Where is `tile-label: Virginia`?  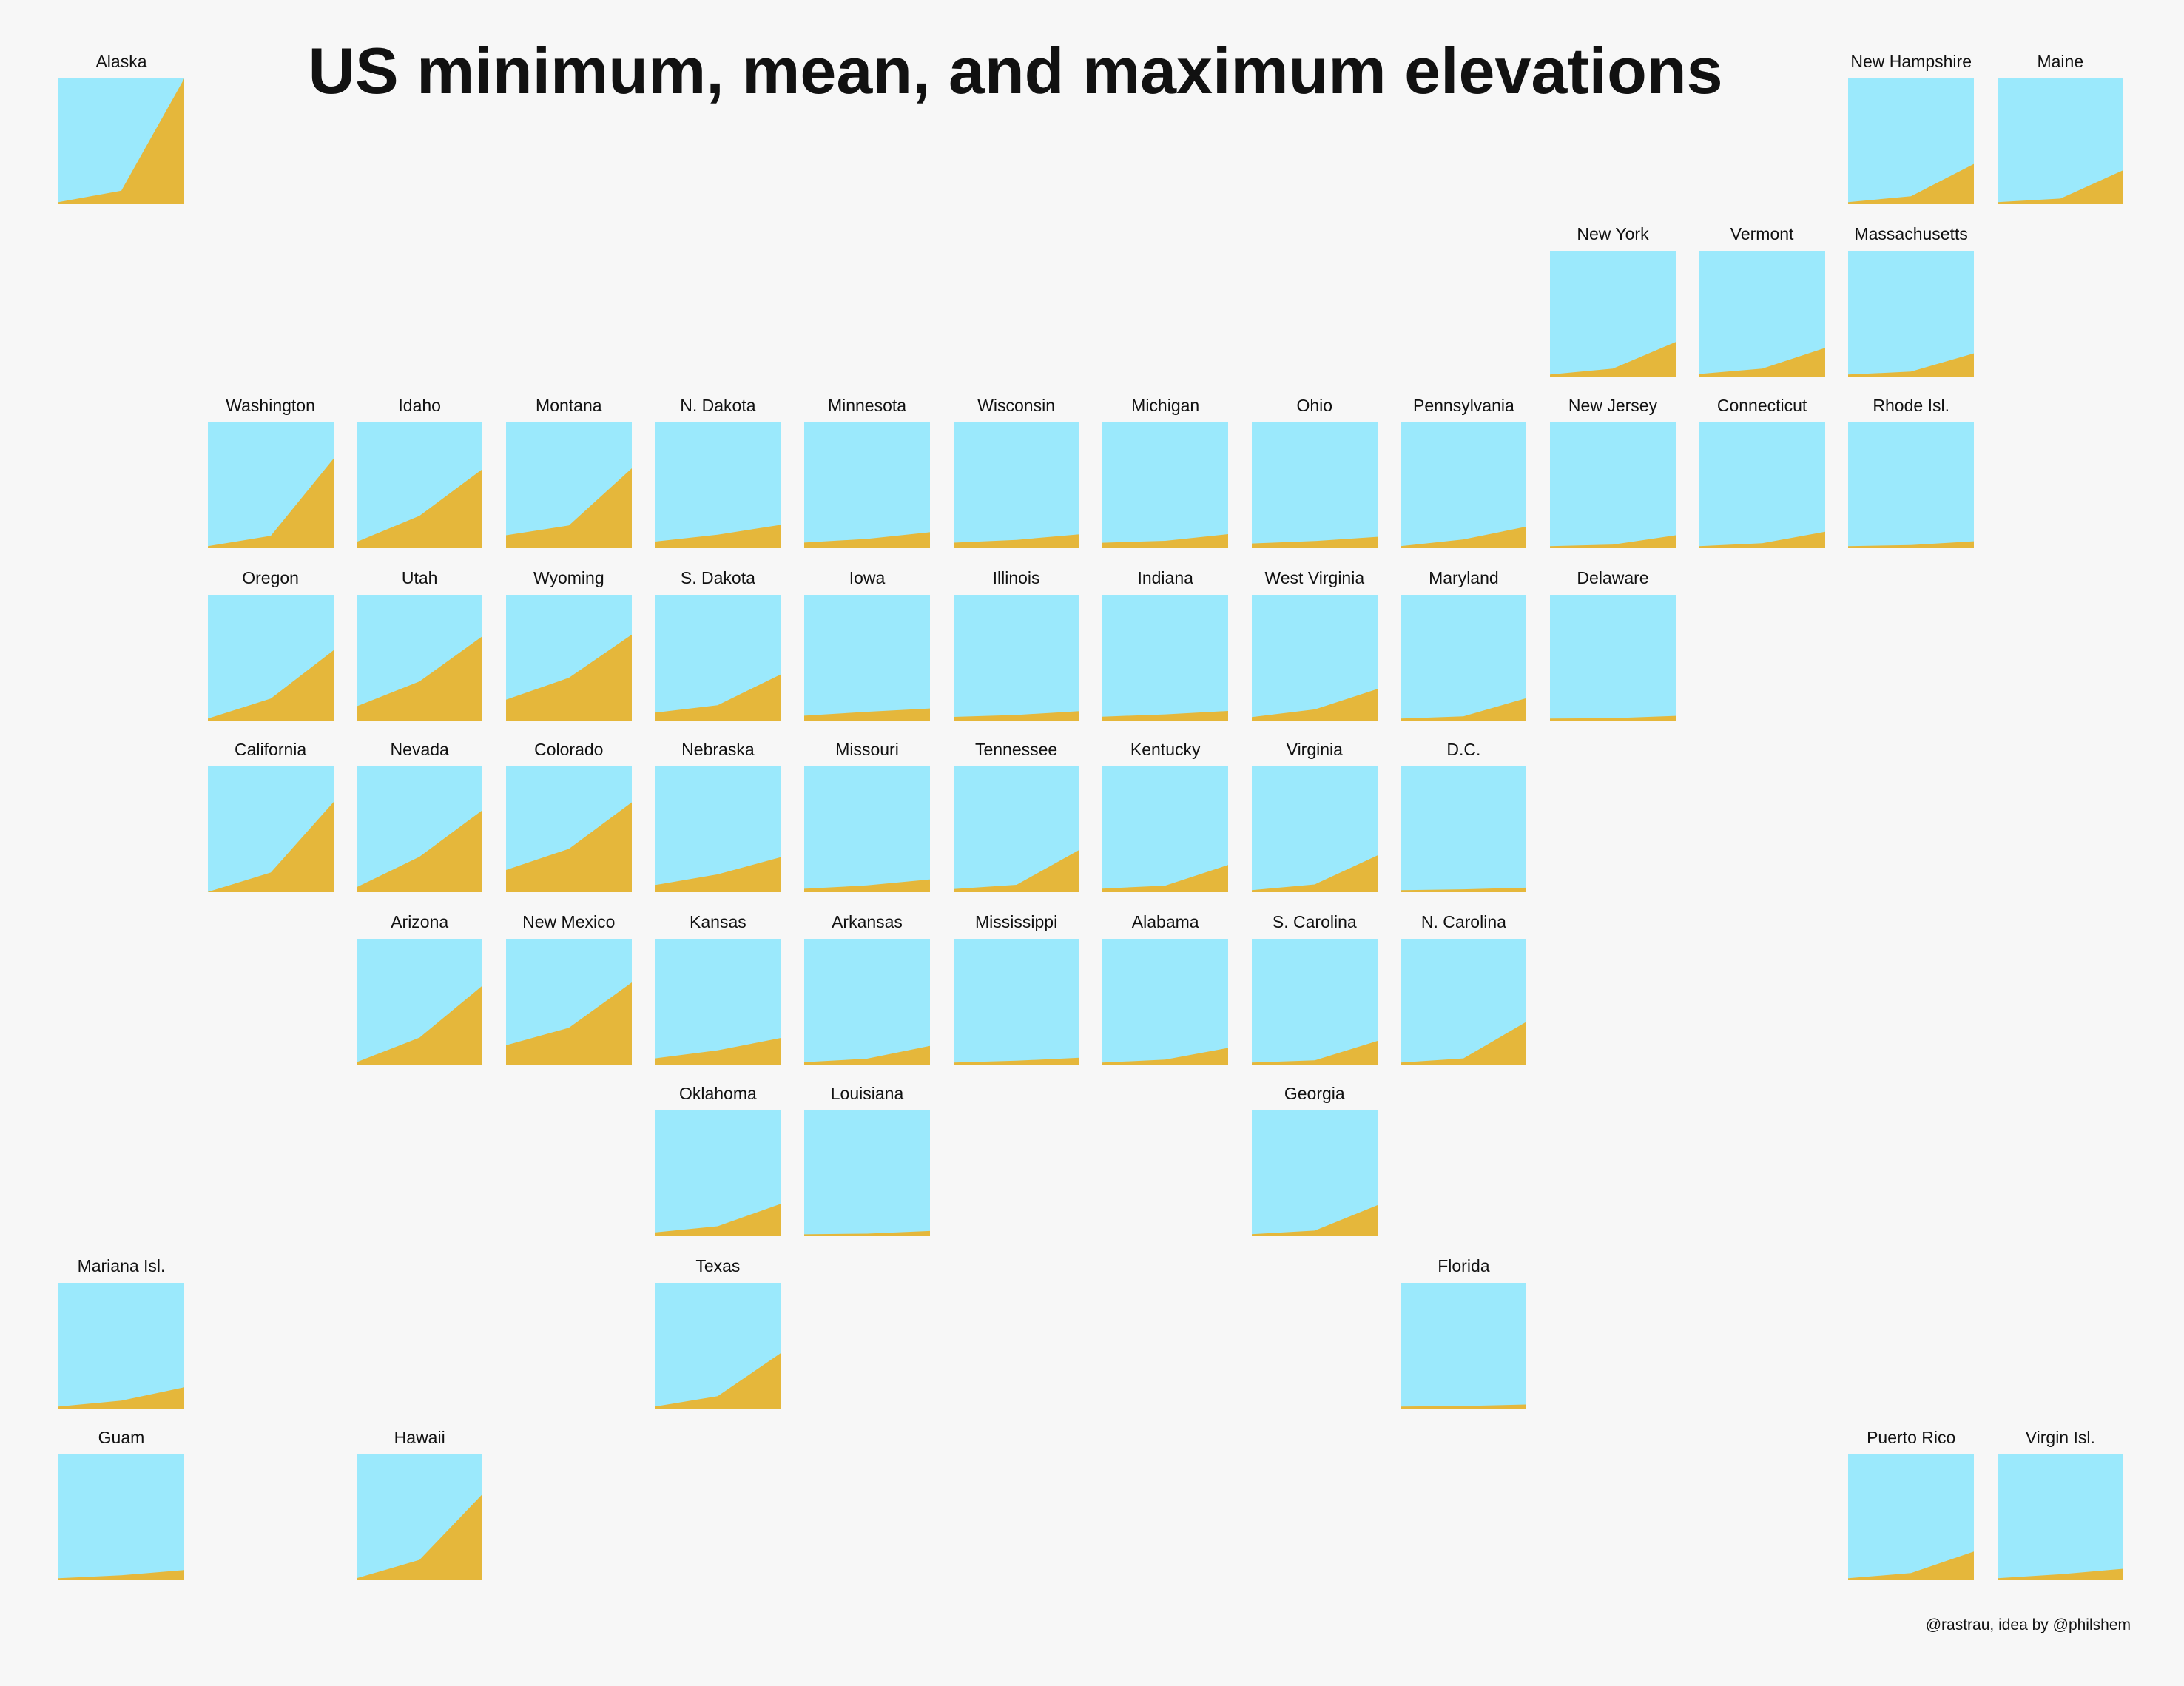
tile-label: Virginia is located at coordinates (1315, 749).